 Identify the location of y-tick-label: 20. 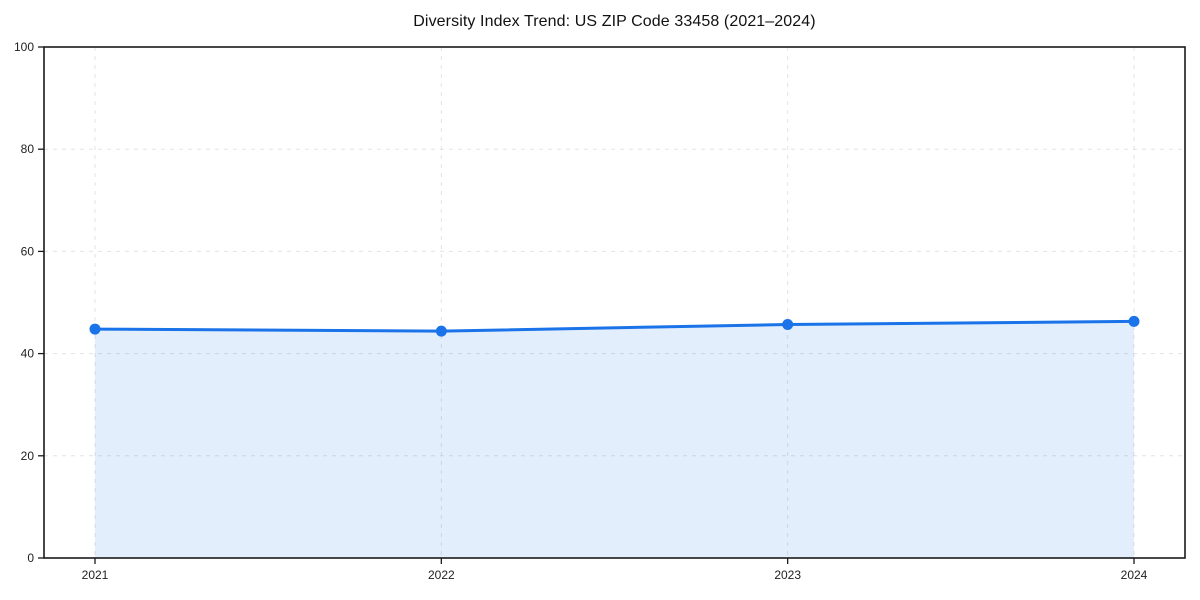
(28, 456).